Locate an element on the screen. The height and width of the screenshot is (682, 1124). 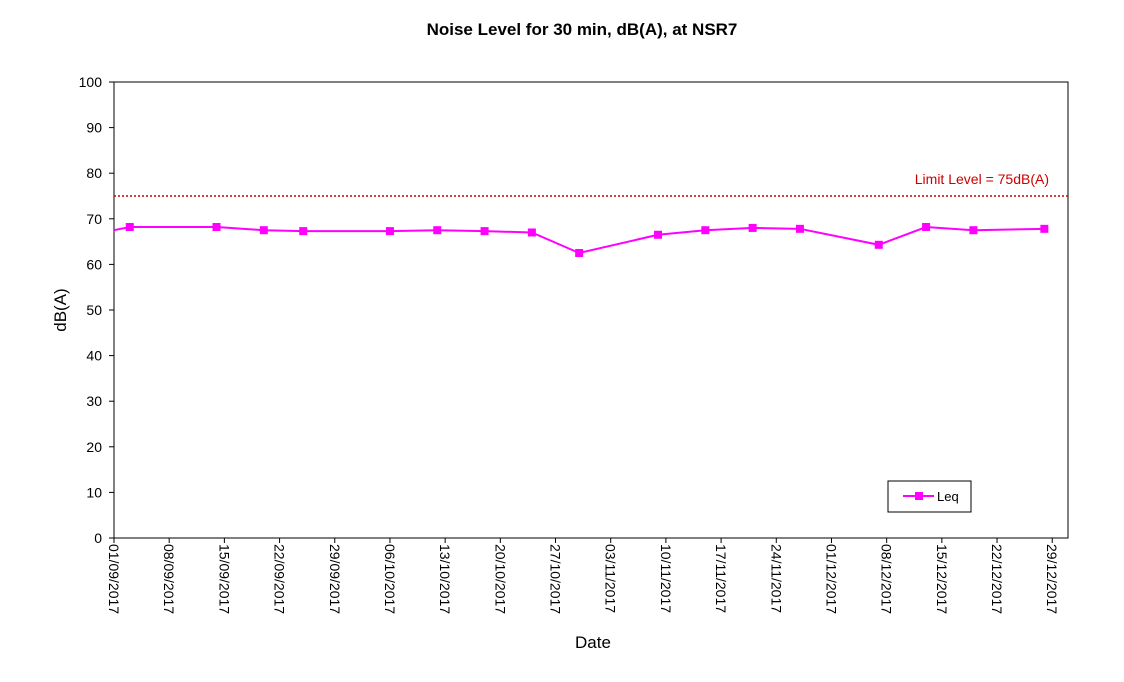
y-axis: 0 10 20 30 40 50 60 70 80 90 100 is located at coordinates (96, 310).